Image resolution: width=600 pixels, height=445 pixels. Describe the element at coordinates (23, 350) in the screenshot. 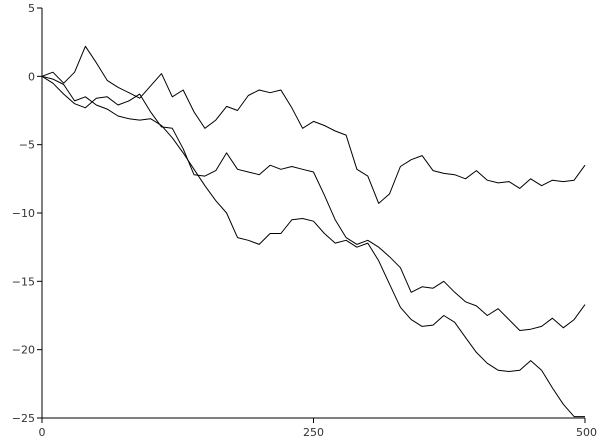

I see `y-tick-label: −20` at that location.